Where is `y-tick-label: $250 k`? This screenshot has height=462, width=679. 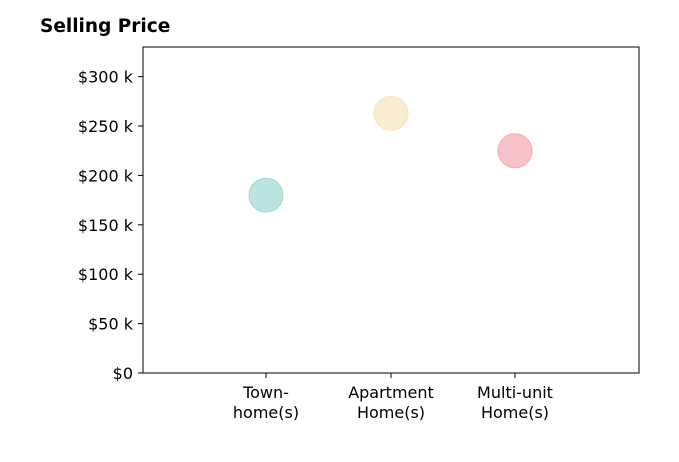
y-tick-label: $250 k is located at coordinates (106, 126).